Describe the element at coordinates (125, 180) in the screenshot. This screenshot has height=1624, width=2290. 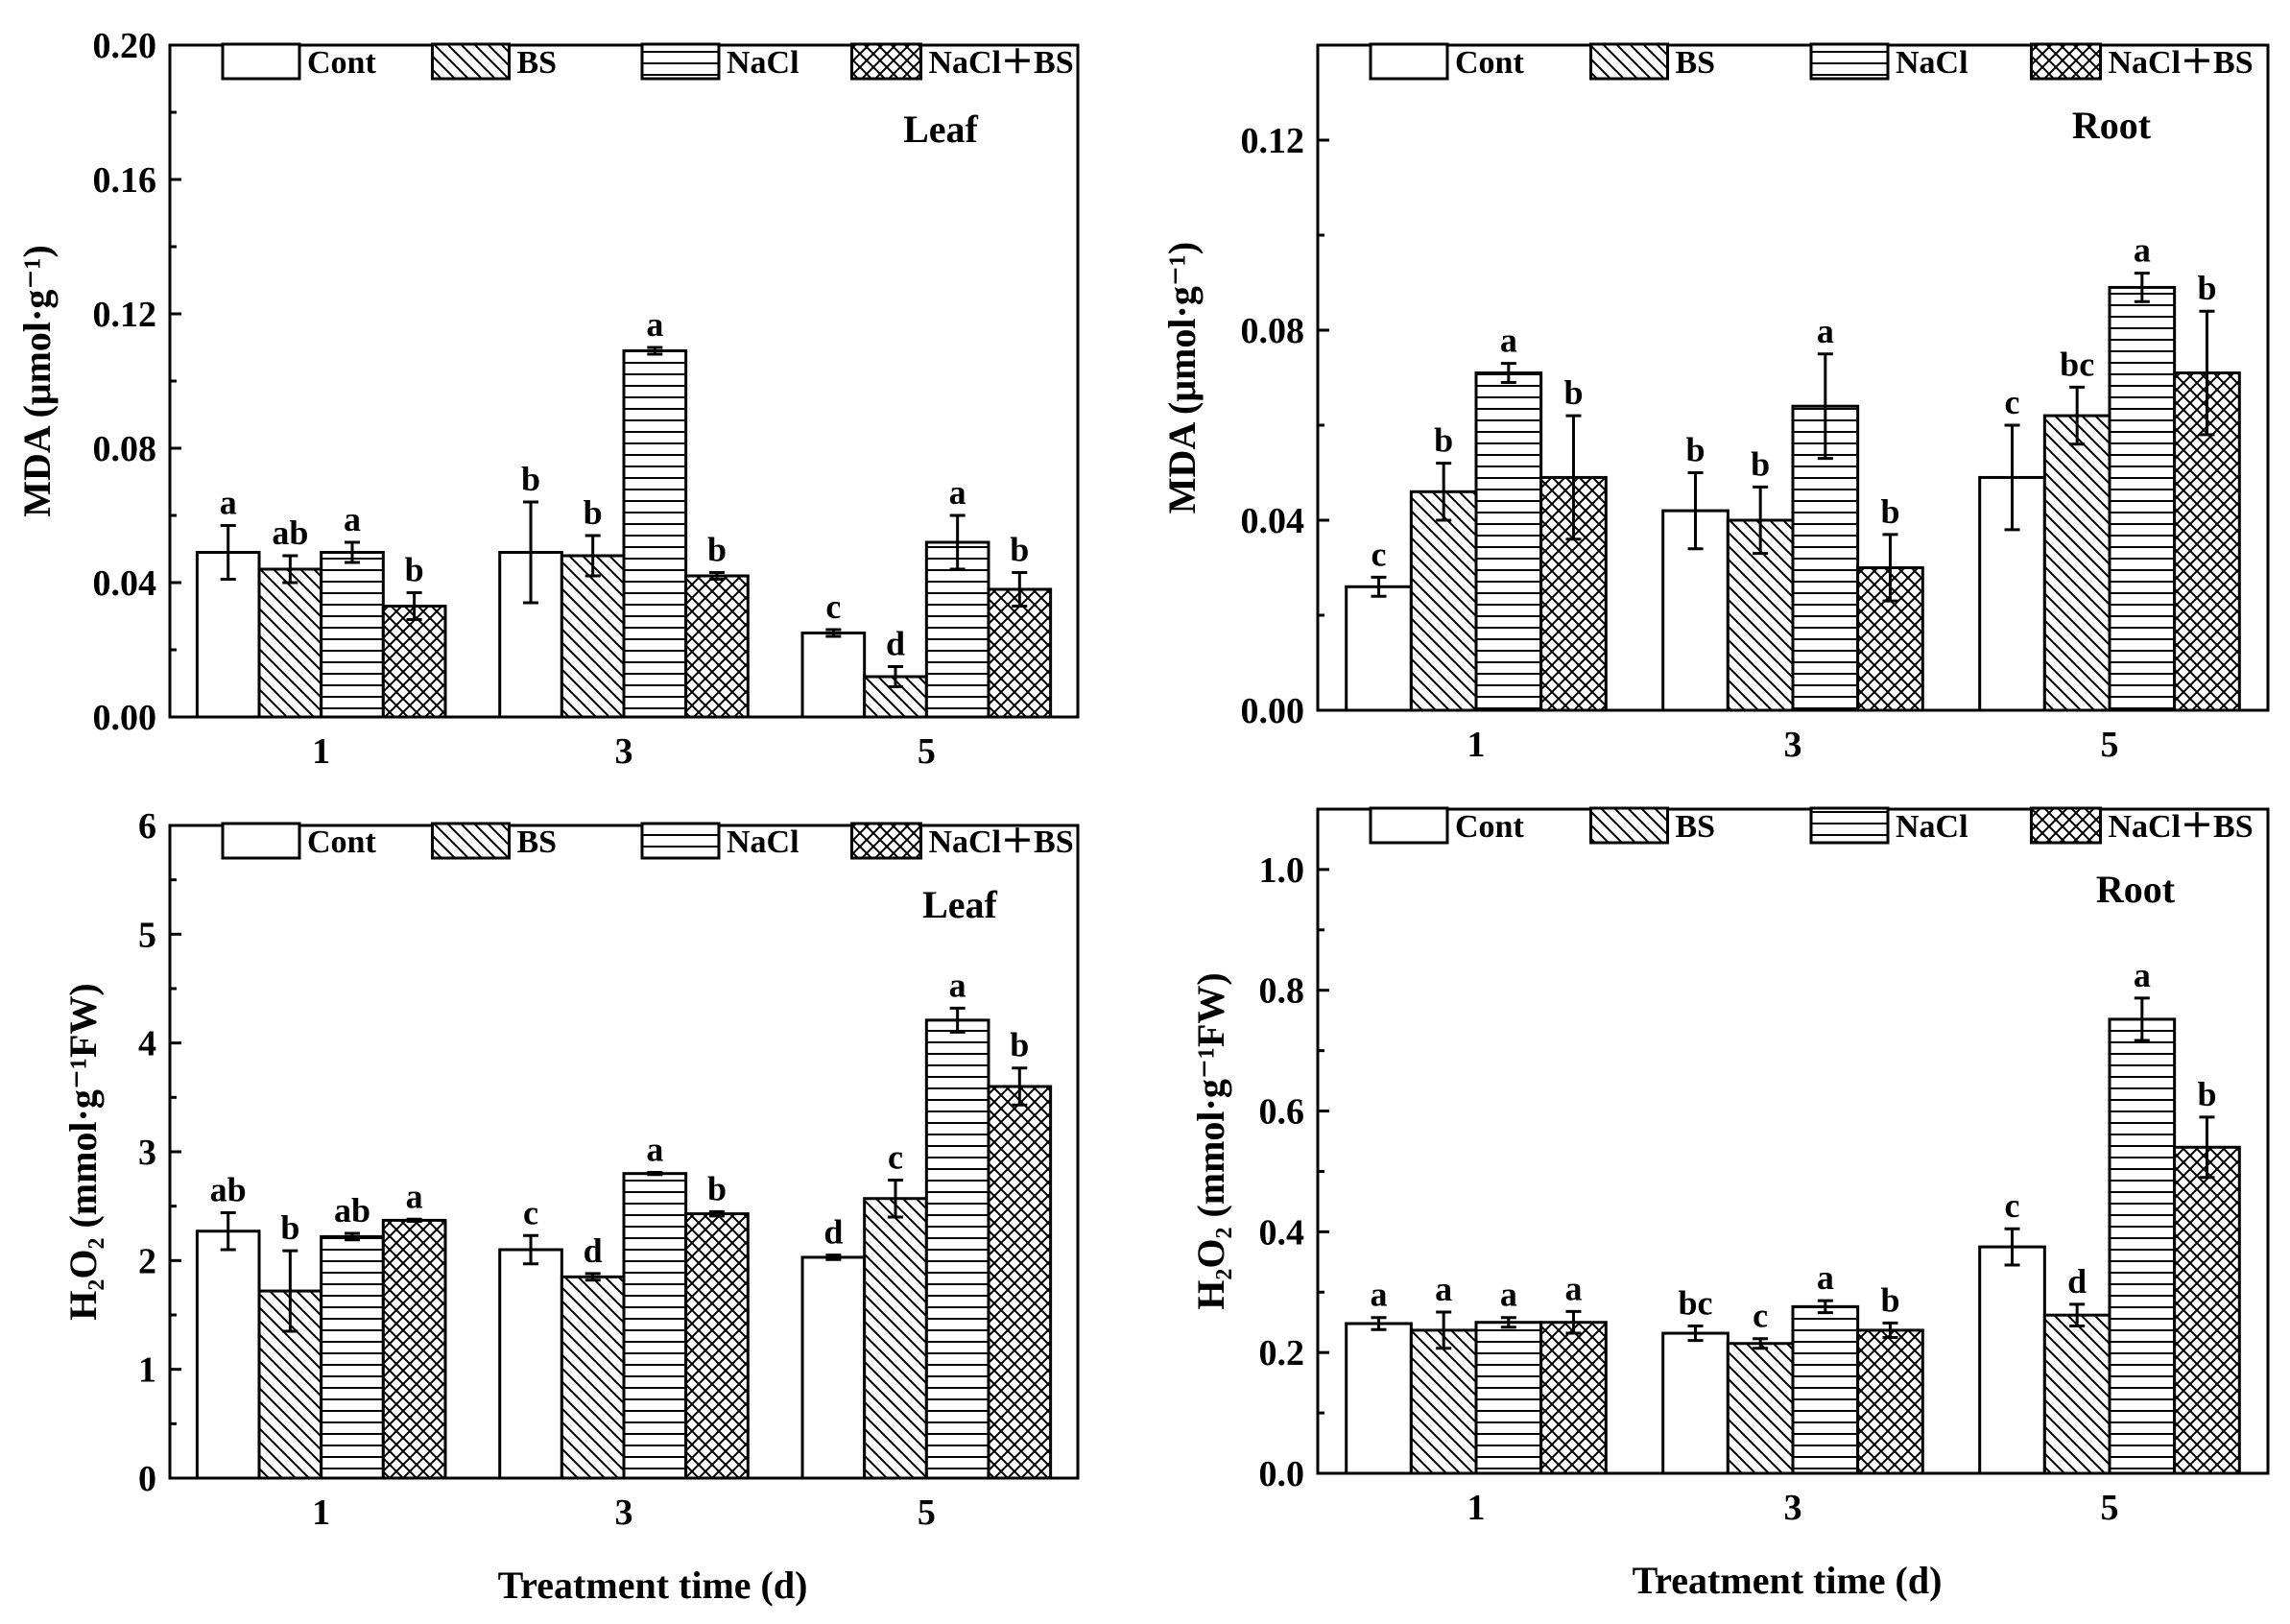
I see `y-tick-label: 0.16` at that location.